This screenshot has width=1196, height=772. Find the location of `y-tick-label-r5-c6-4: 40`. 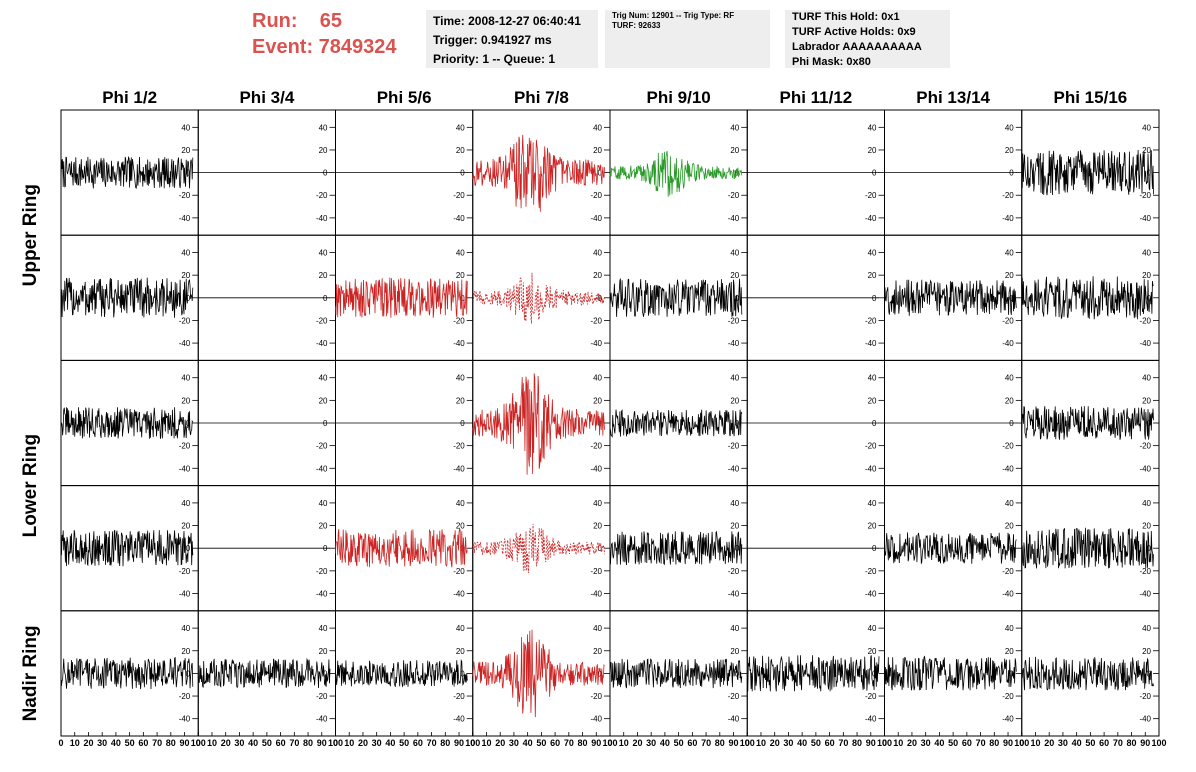

y-tick-label-r5-c6-4: 40 is located at coordinates (872, 628).